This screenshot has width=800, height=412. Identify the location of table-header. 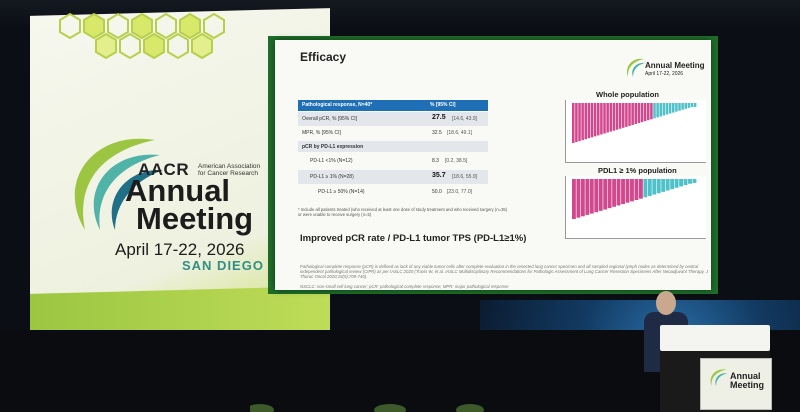
(393, 105).